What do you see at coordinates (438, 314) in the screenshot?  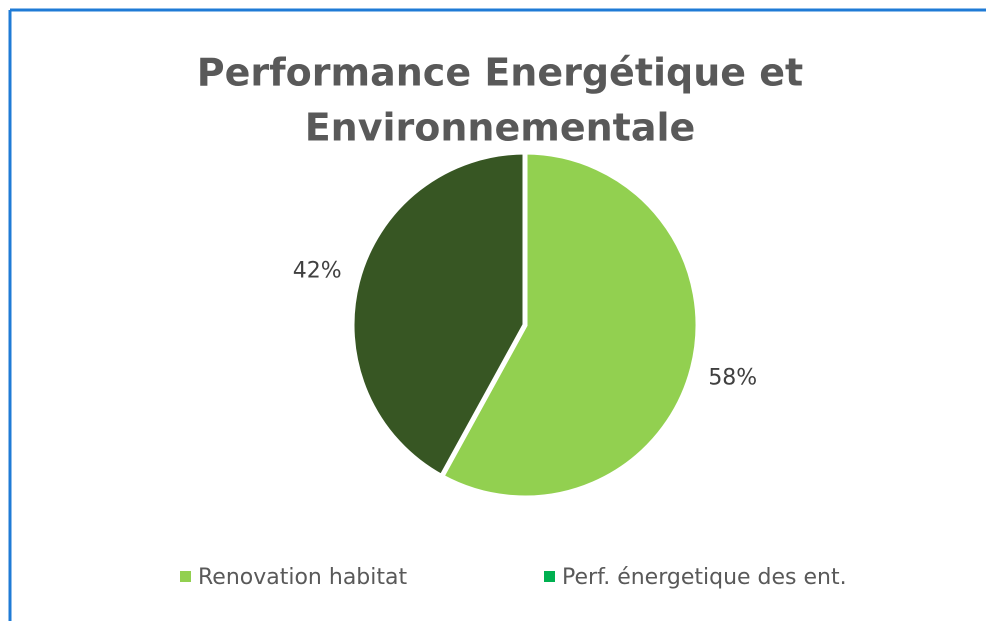 I see `pie-slice` at bounding box center [438, 314].